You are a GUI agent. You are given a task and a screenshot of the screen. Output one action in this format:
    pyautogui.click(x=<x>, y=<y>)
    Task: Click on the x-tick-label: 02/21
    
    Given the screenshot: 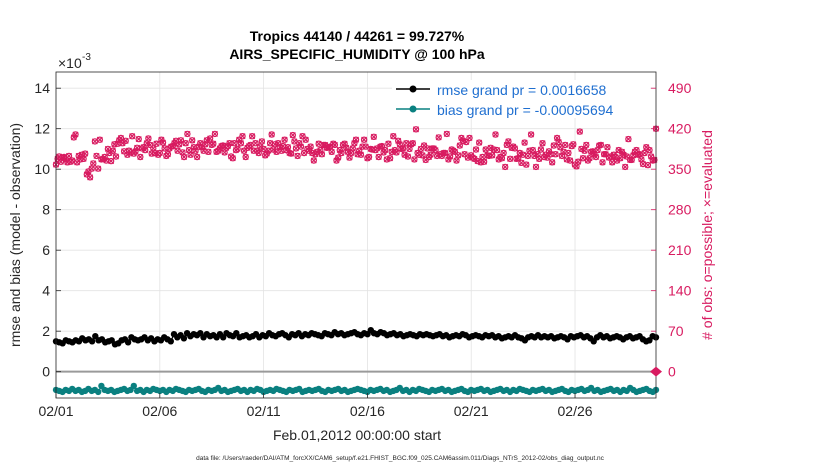 What is the action you would take?
    pyautogui.click(x=471, y=411)
    